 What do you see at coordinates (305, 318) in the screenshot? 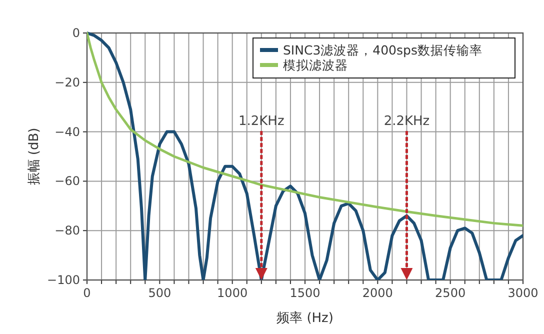
I see `x-axis-title: 频率 (Hz)` at bounding box center [305, 318].